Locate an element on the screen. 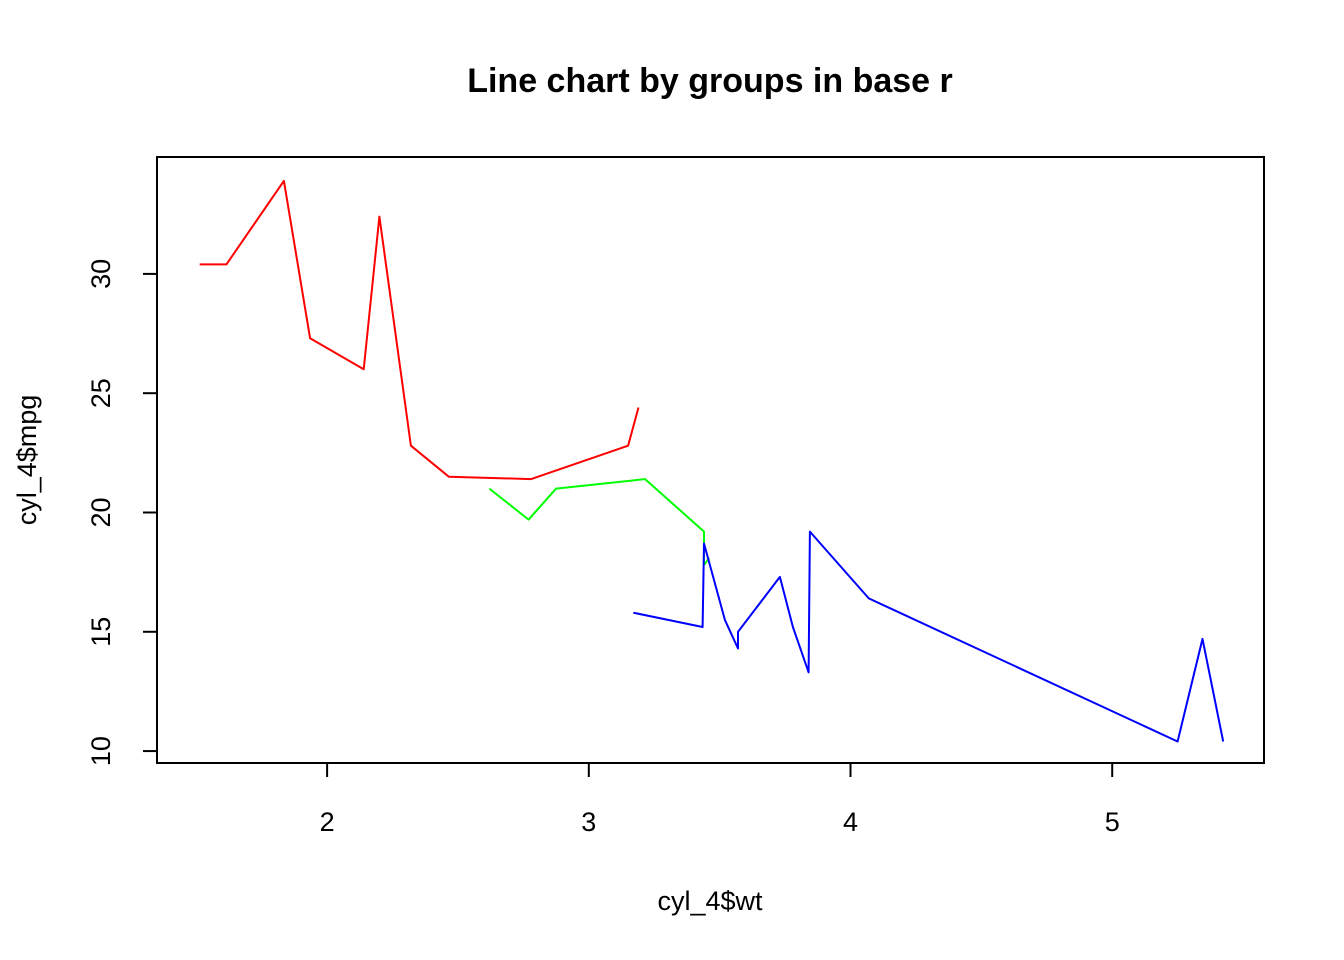  y-tick-label: 25 is located at coordinates (101, 393).